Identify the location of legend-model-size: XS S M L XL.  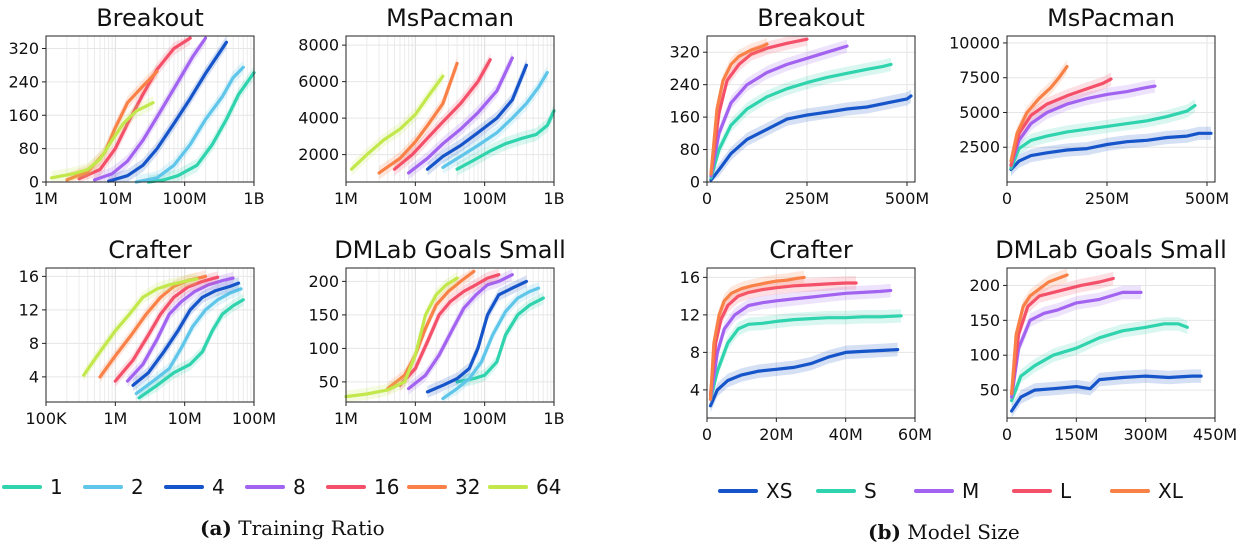
(951, 491).